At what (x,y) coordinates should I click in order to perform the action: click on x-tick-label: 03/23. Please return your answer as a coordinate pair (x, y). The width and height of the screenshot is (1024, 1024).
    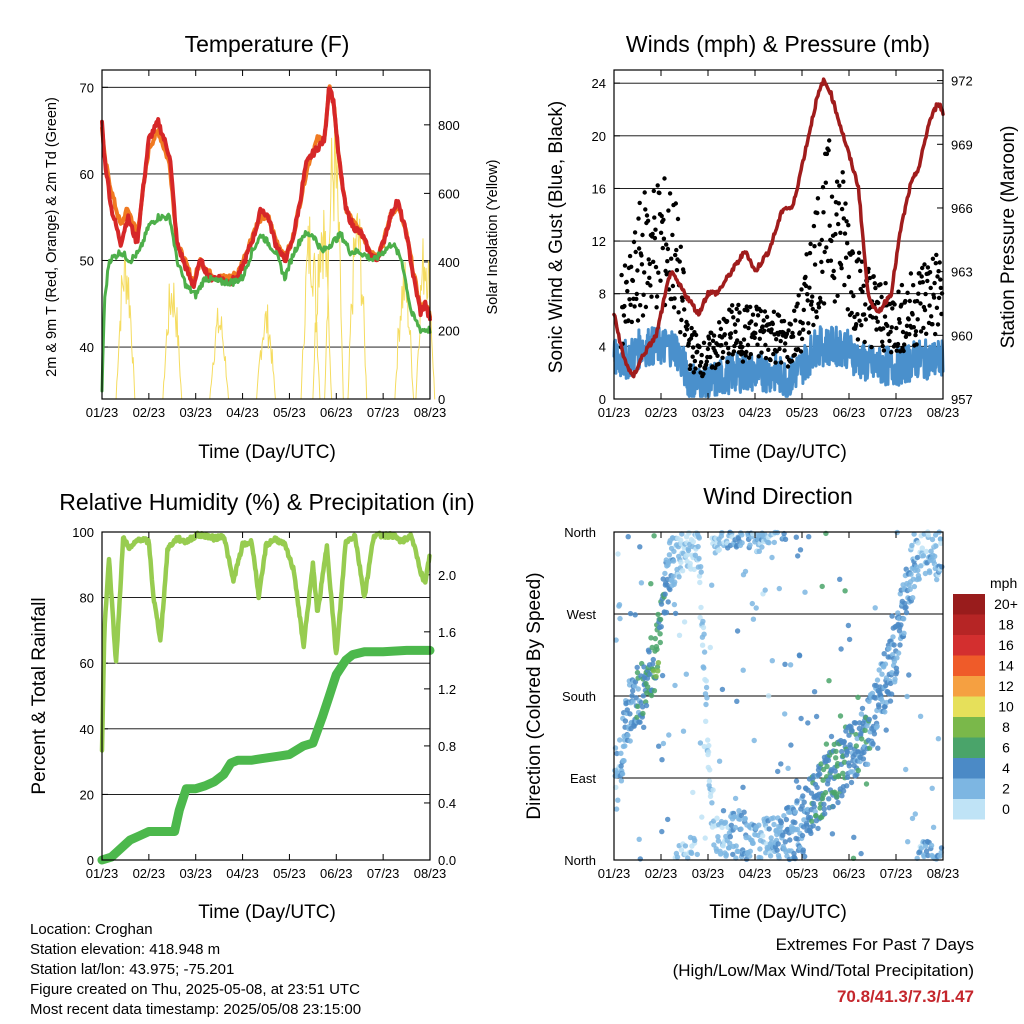
    Looking at the image, I should click on (708, 412).